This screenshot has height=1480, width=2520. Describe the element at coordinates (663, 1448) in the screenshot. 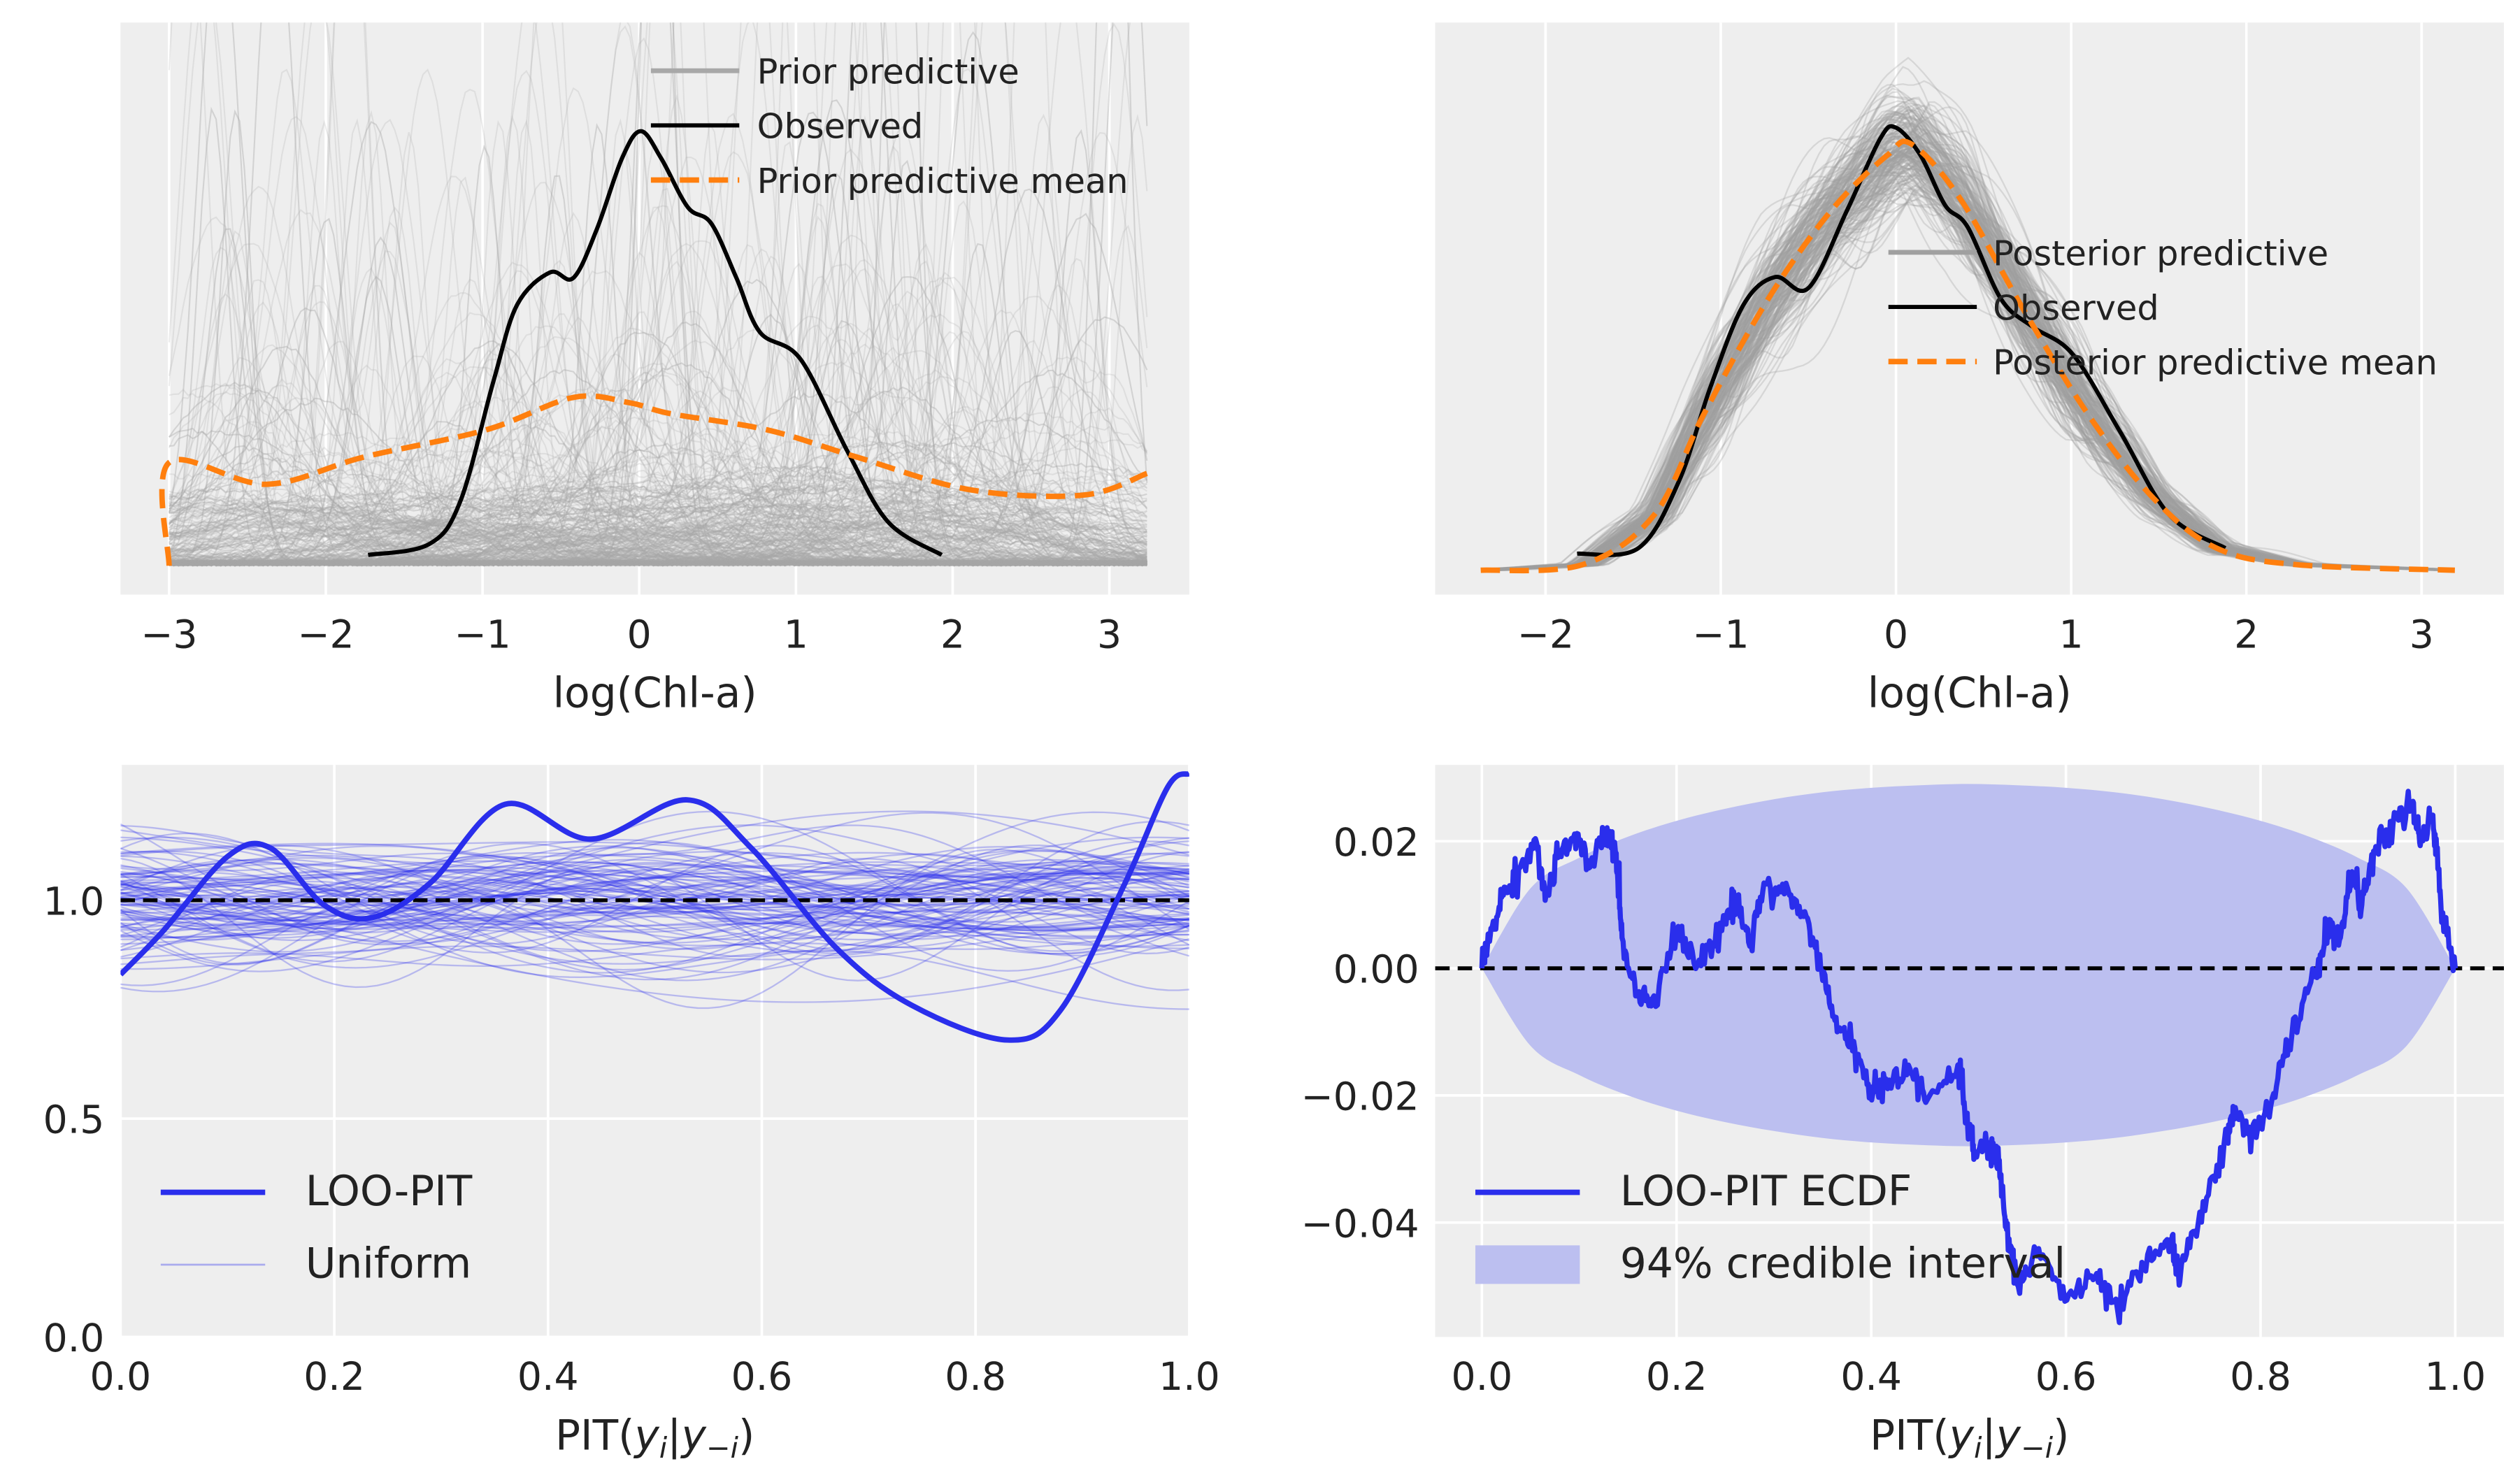

I see `x-axis-label-part: i` at that location.